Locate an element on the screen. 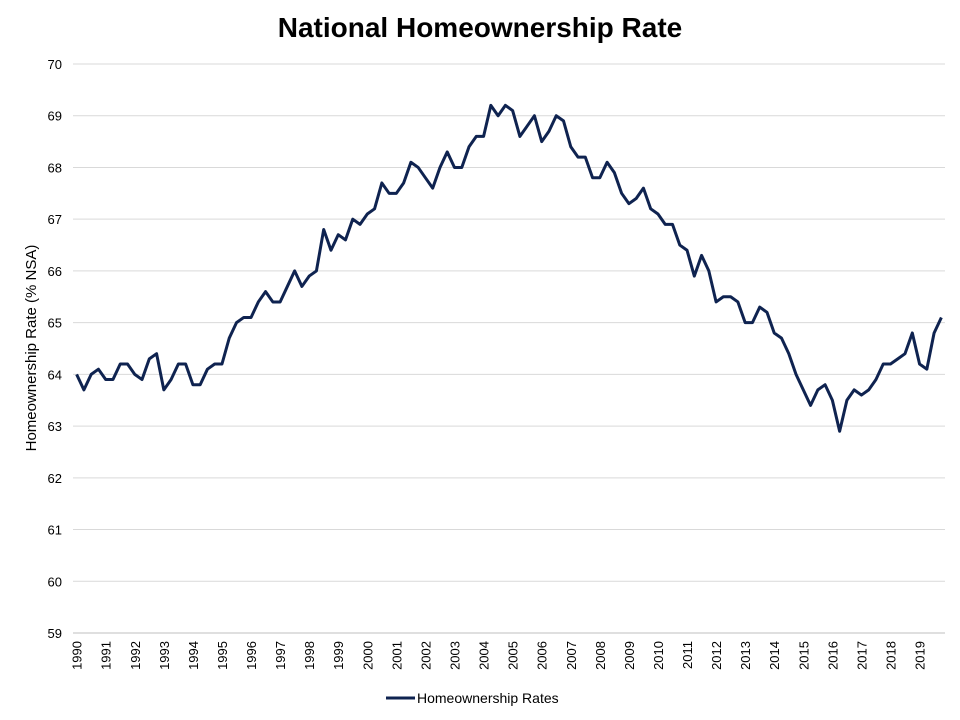 This screenshot has width=960, height=720. y-tick-label: 63 is located at coordinates (55, 426).